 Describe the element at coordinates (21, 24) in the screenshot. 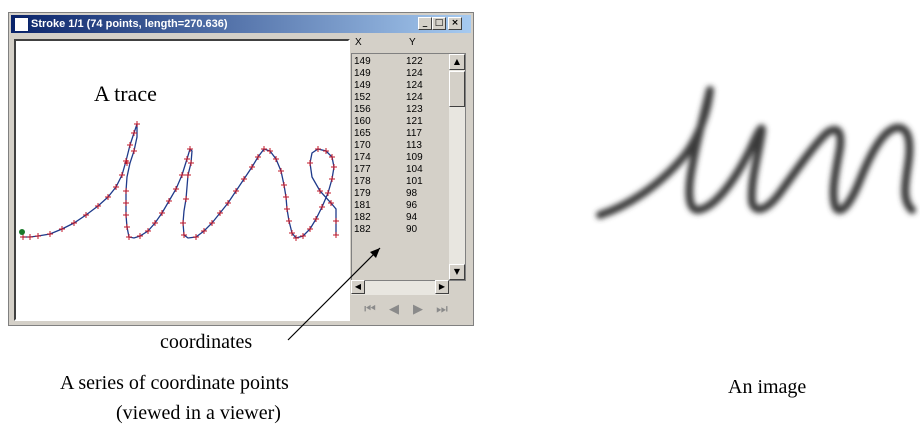

I see `app-icon` at that location.